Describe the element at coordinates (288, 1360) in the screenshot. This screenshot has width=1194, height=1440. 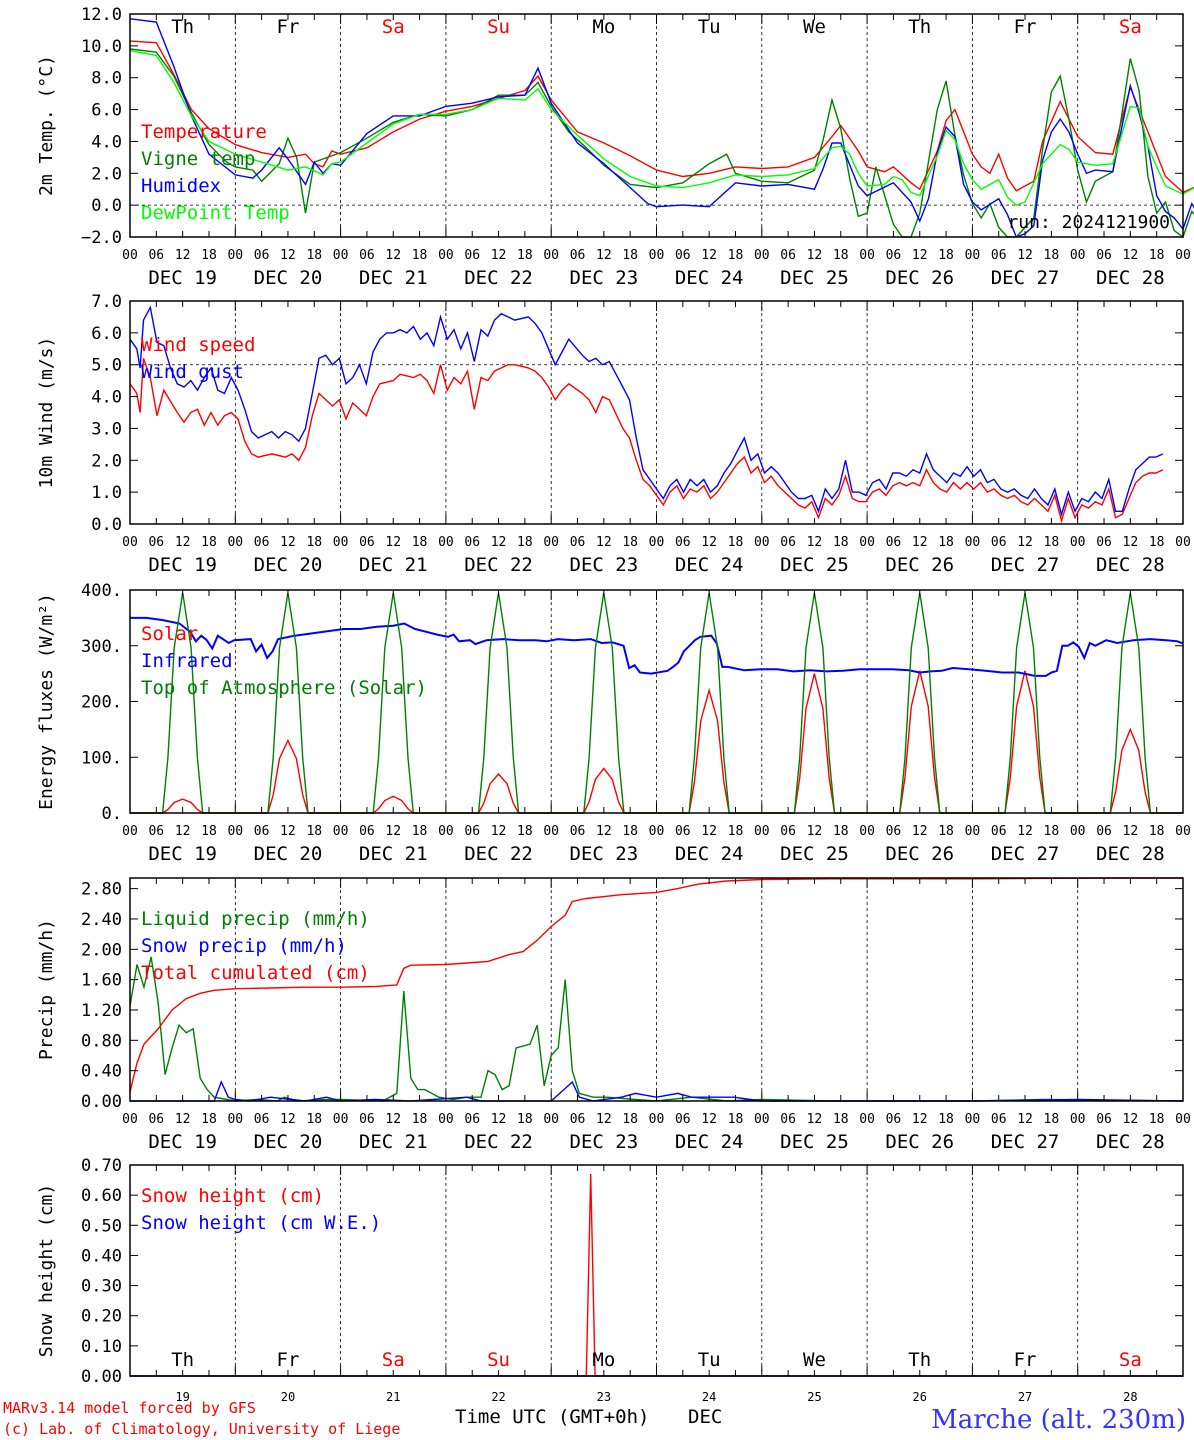
I see `weekday-label: Fr` at that location.